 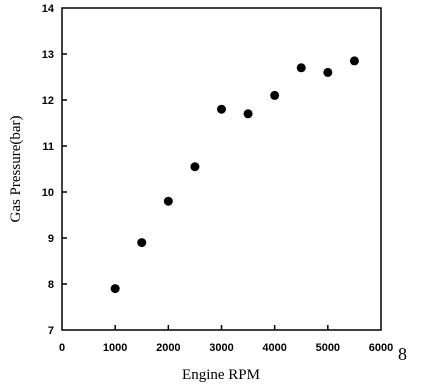 I want to click on x-tick-label: 6000, so click(x=381, y=348).